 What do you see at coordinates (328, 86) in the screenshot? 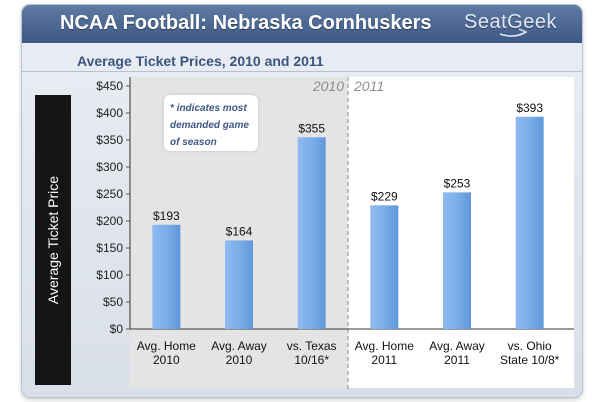
I see `region-label-2010: 2010` at bounding box center [328, 86].